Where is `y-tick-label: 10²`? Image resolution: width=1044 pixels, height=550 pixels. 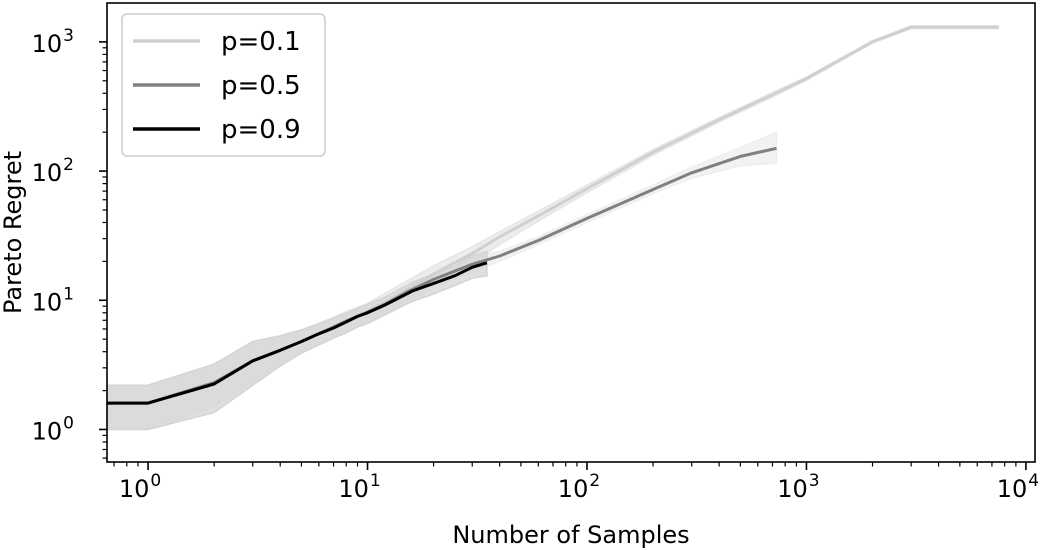 y-tick-label: 10² is located at coordinates (53, 171).